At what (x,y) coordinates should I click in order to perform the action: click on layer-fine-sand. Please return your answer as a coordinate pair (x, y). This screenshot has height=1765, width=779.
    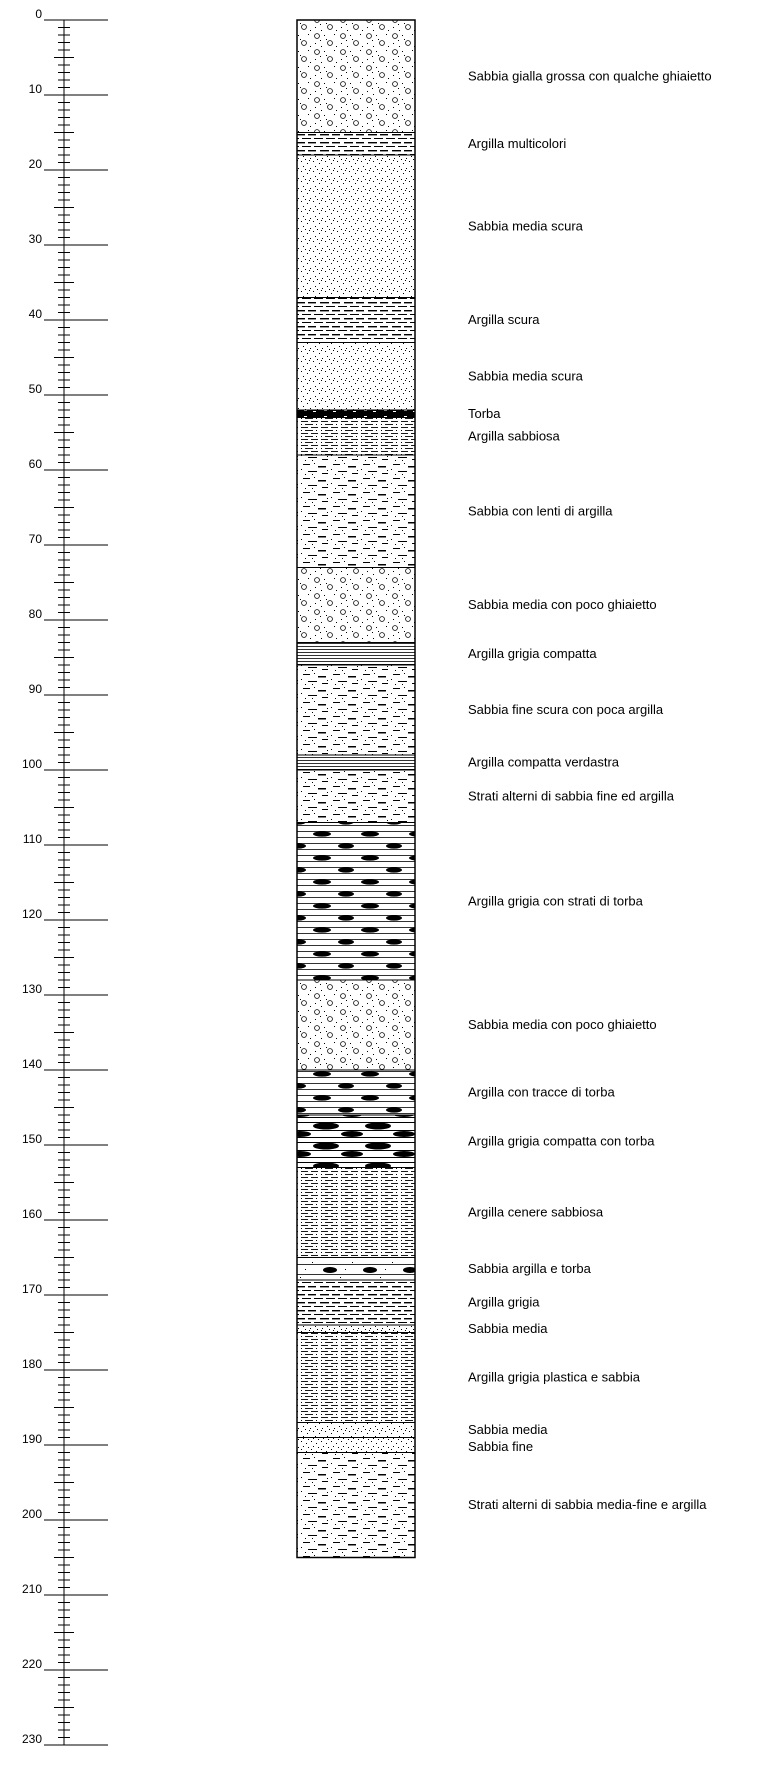
    Looking at the image, I should click on (356, 1445).